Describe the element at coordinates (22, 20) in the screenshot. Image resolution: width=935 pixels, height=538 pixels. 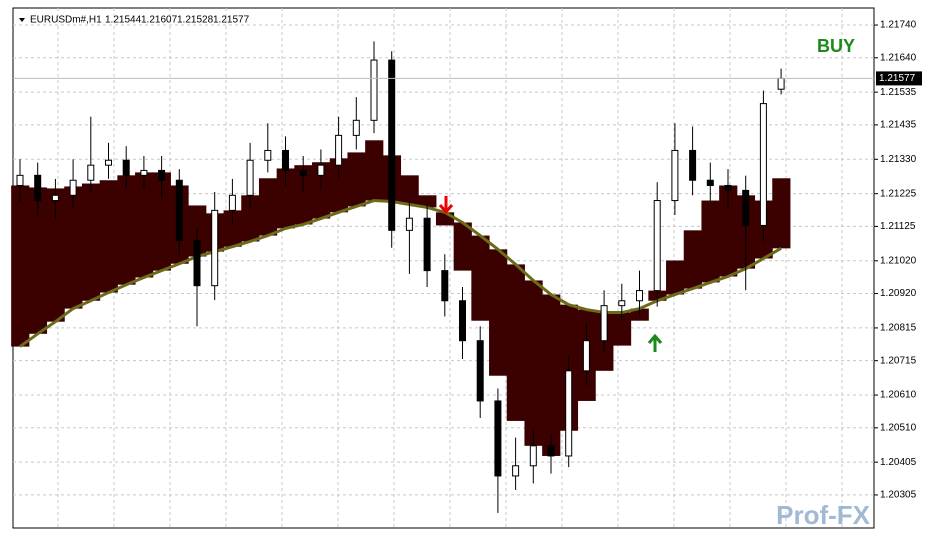
I see `menu-triangle` at that location.